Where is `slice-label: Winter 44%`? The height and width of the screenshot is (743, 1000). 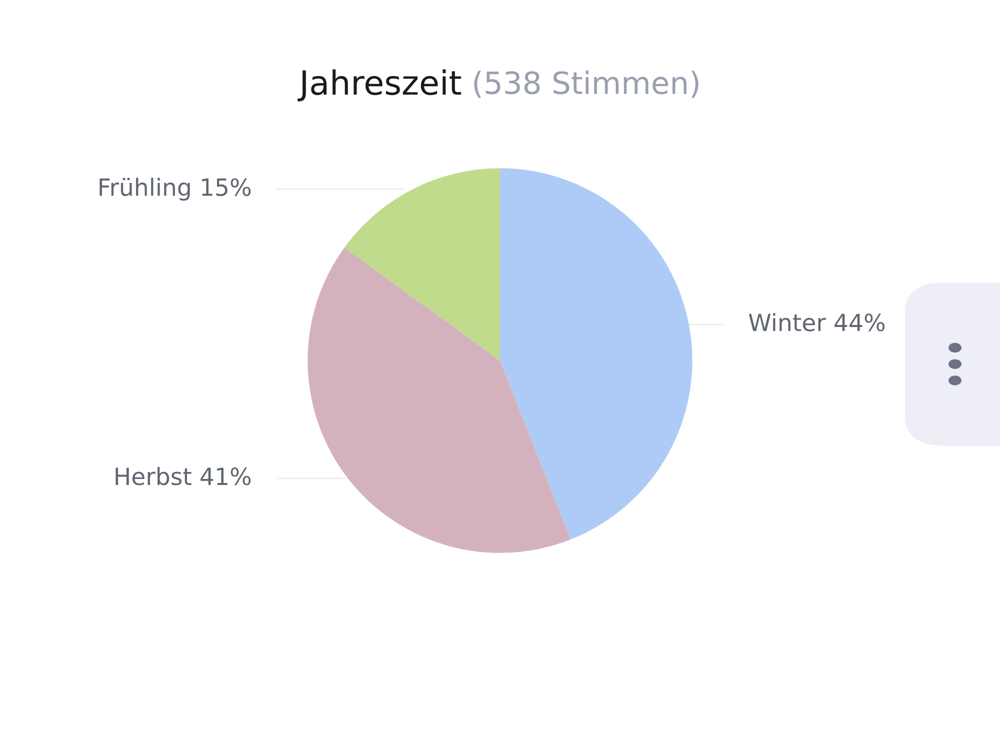 slice-label: Winter 44% is located at coordinates (816, 322).